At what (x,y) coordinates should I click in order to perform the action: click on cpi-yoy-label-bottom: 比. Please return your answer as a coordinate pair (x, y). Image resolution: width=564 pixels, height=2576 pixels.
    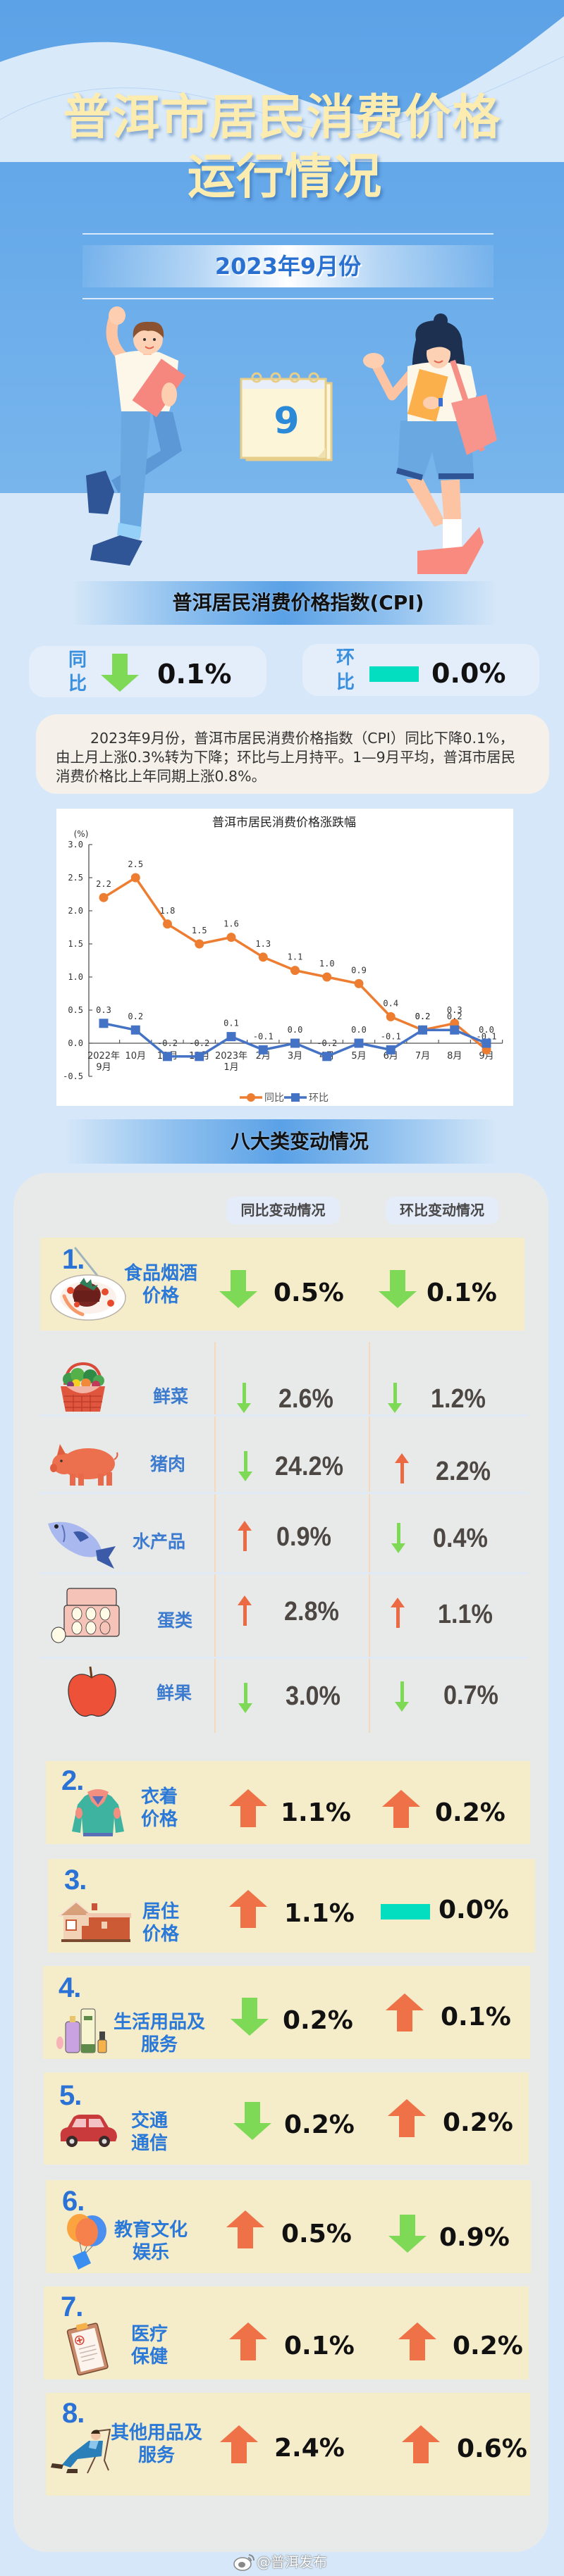
    Looking at the image, I should click on (77, 684).